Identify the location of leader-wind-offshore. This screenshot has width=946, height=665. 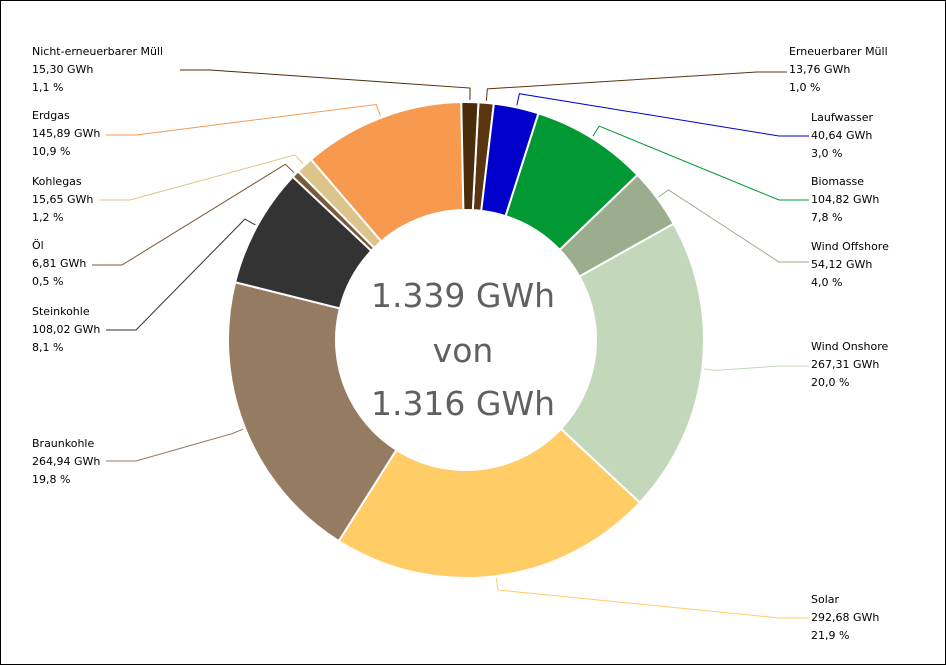
(733, 226).